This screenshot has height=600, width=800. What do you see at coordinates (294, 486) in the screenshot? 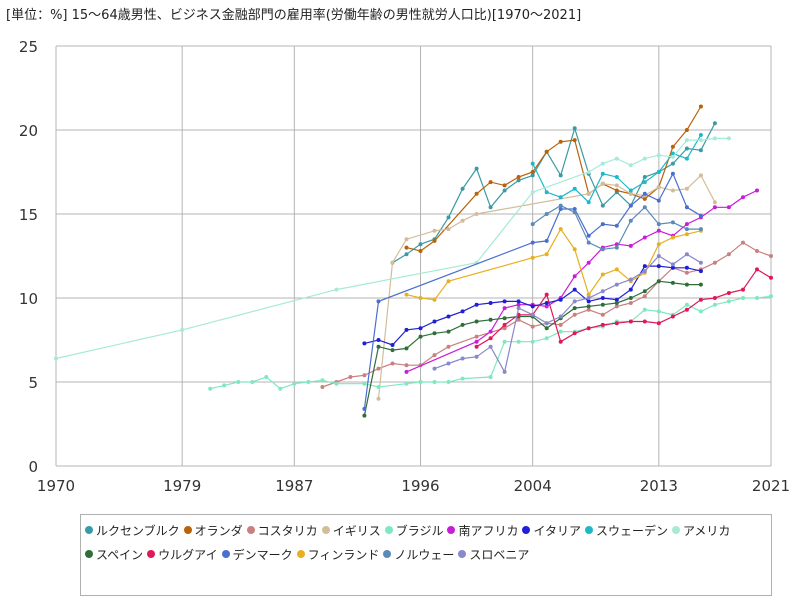
I see `x-tick-label: 1987` at bounding box center [294, 486].